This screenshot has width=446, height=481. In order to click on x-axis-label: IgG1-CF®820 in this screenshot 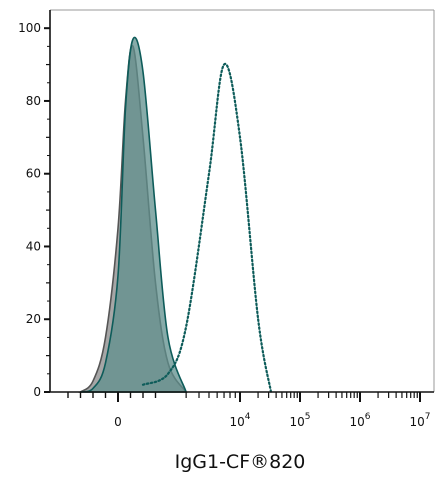, I will do `click(240, 462)`.